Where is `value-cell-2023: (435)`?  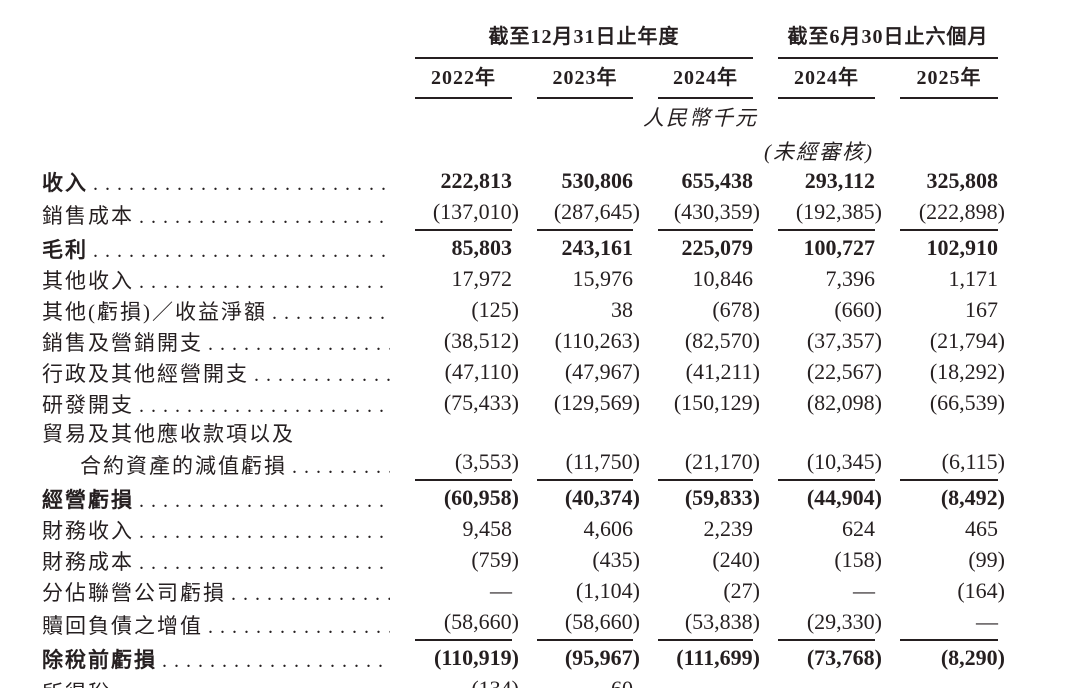
value-cell-2023: (435) is located at coordinates (576, 561).